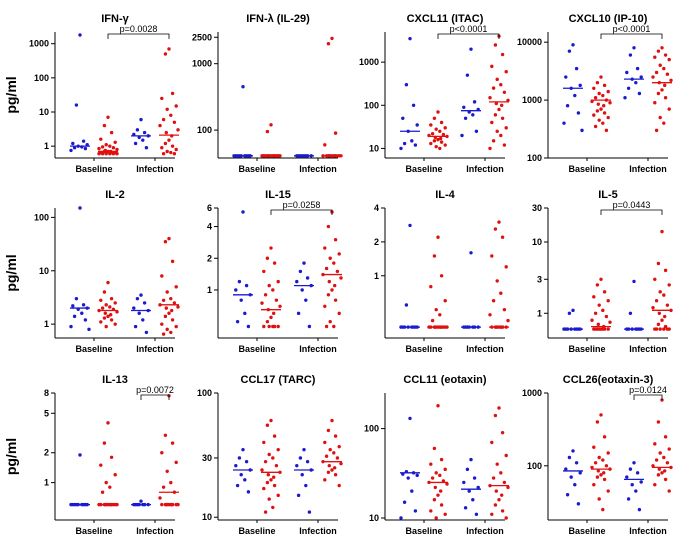 The image size is (678, 536). What do you see at coordinates (608, 380) in the screenshot?
I see `panel-title: CCL26(eotaxin-3)` at bounding box center [608, 380].